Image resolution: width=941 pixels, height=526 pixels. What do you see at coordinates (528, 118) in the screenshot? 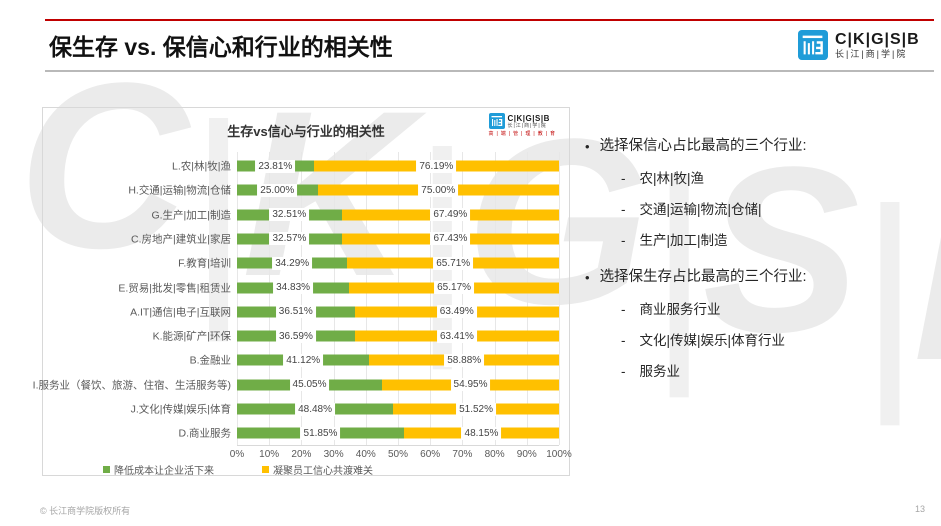
I see `chart-logo-text-en: C|K|G|S|B` at bounding box center [528, 118].